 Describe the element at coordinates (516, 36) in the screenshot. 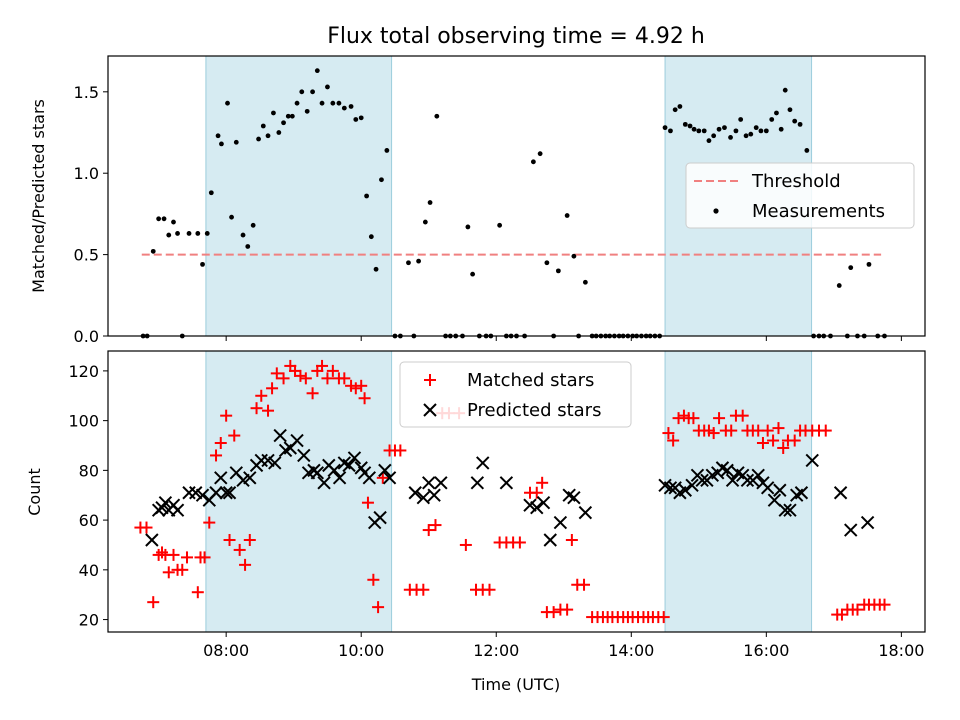

I see `chart-title: Flux total observing time = 4.92 h` at that location.